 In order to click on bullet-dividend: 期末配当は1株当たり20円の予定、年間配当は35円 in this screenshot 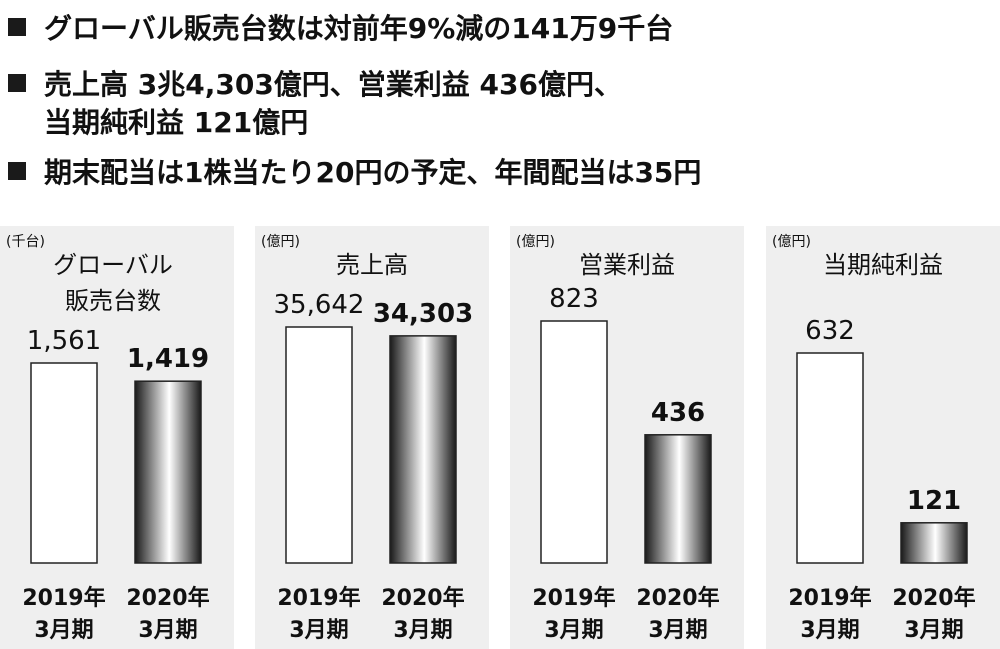, I will do `click(354, 173)`.